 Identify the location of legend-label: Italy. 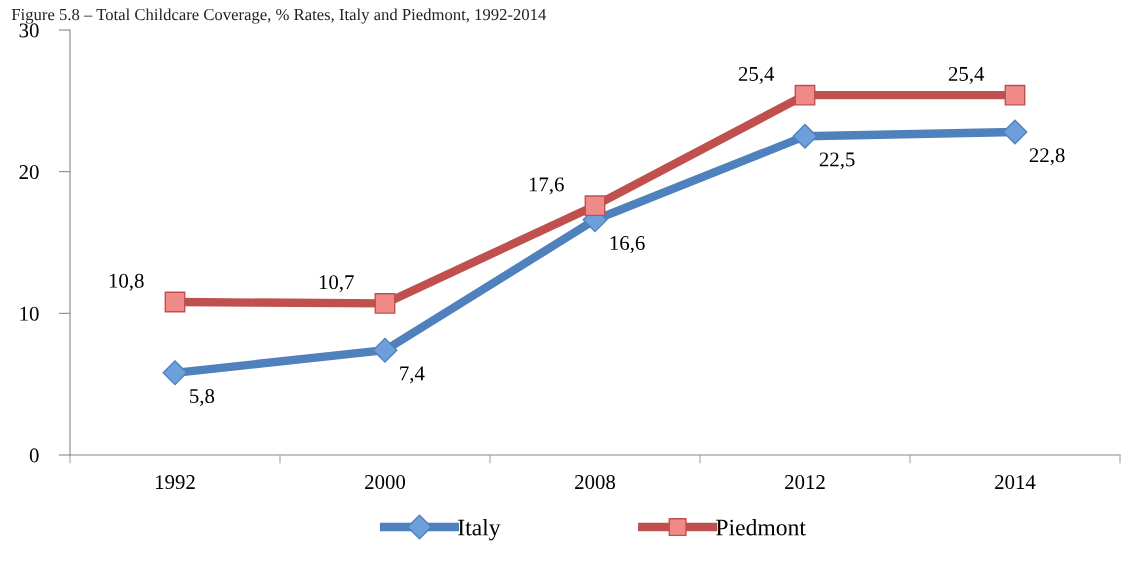
(479, 529).